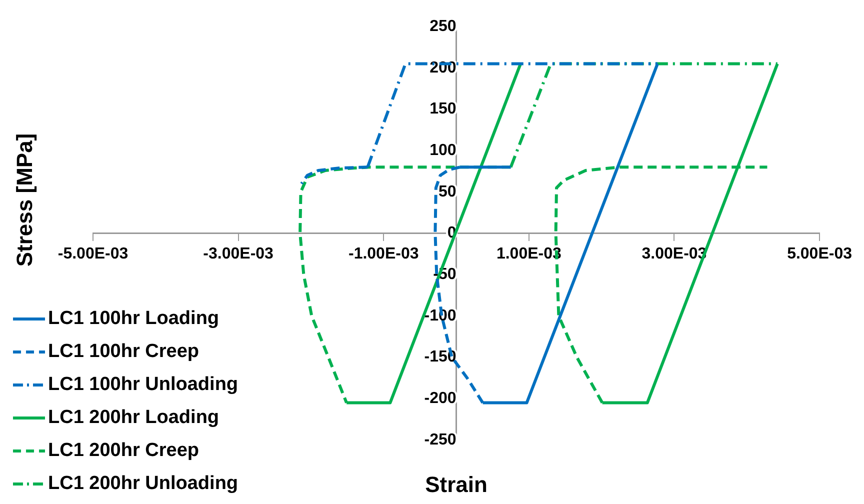 The height and width of the screenshot is (504, 864). I want to click on y-tick-label: -150, so click(440, 357).